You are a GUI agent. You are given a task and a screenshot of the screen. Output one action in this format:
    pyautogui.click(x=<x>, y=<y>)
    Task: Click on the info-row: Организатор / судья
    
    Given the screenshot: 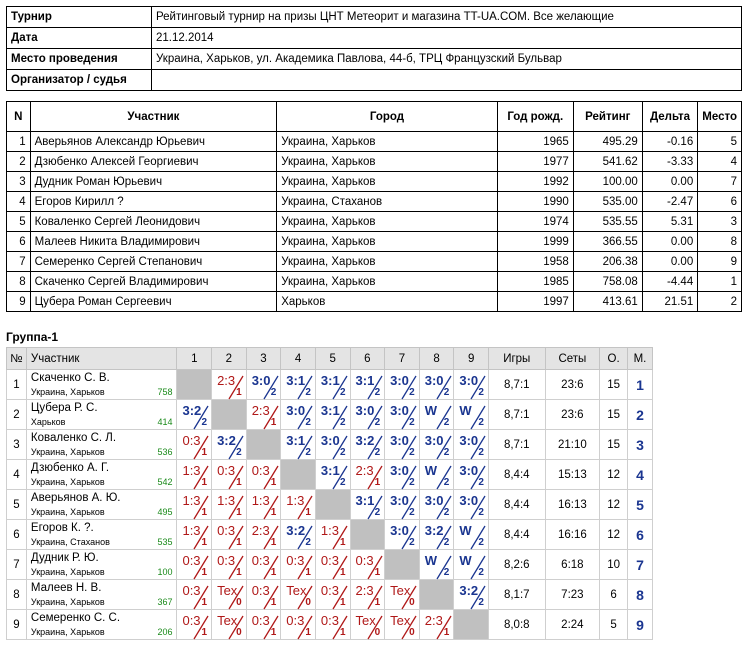 What is the action you would take?
    pyautogui.click(x=374, y=80)
    